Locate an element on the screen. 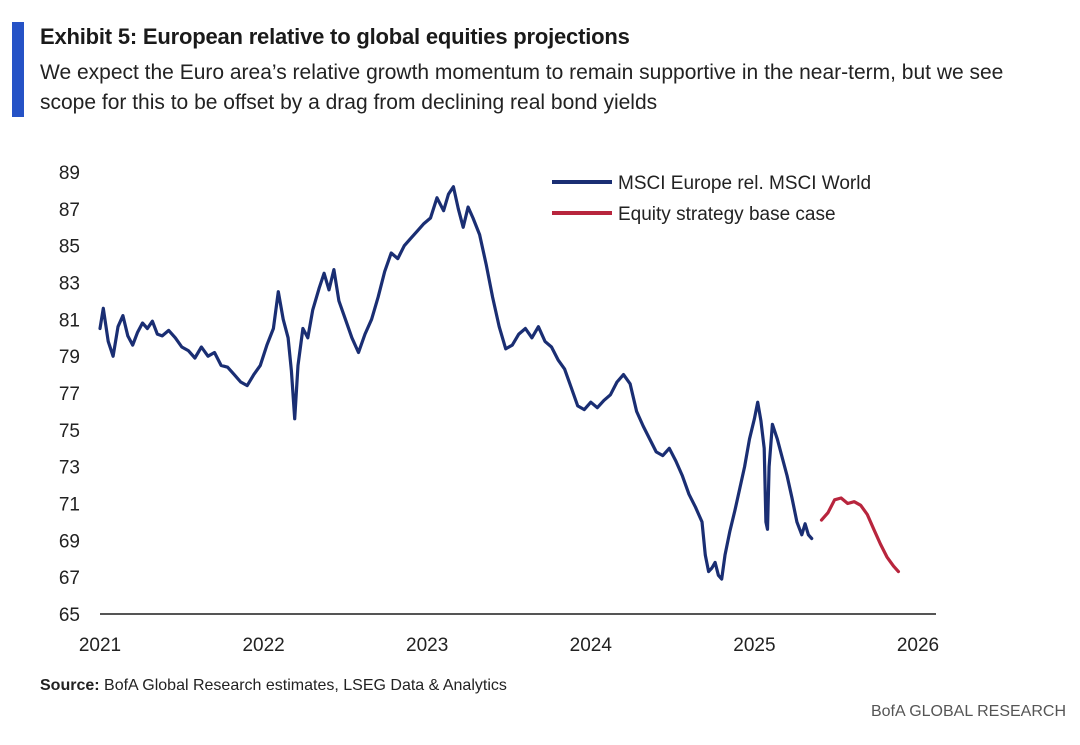  x-tick-label: 2021 is located at coordinates (100, 645).